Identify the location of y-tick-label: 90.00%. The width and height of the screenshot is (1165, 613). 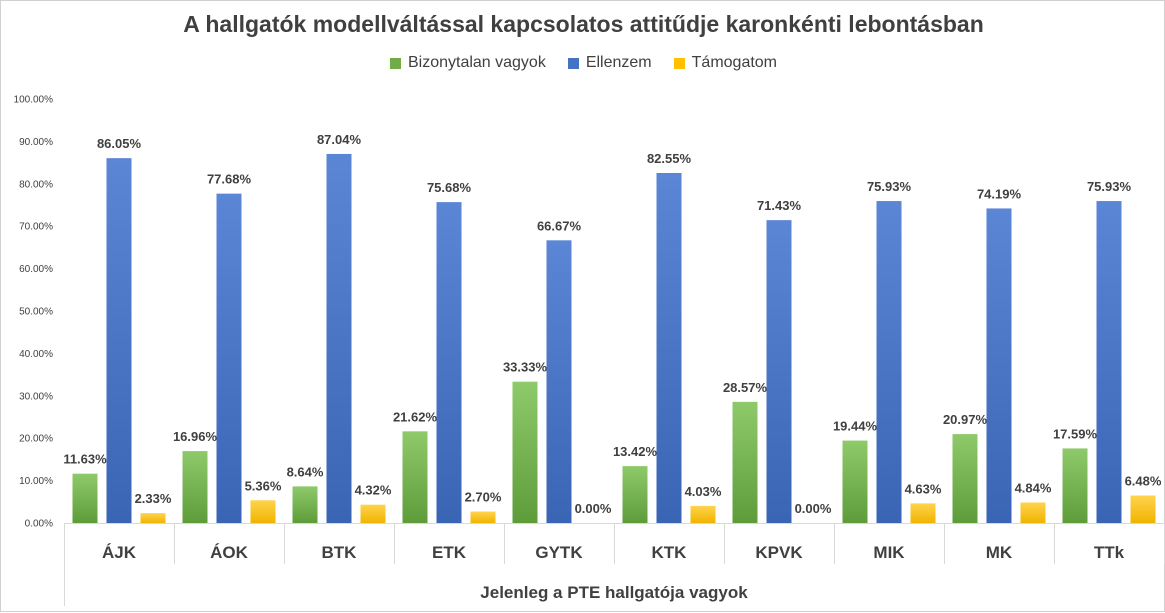
(36, 142).